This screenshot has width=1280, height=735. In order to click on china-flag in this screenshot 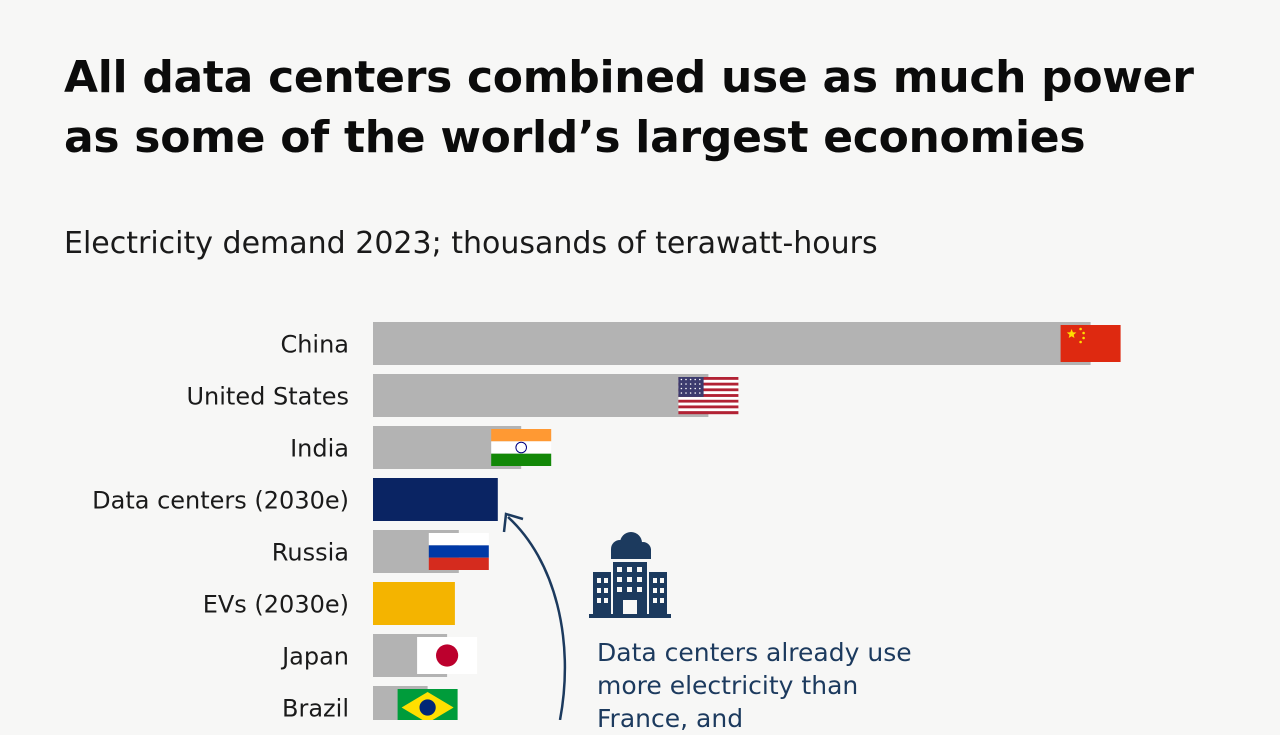, I will do `click(1090, 343)`.